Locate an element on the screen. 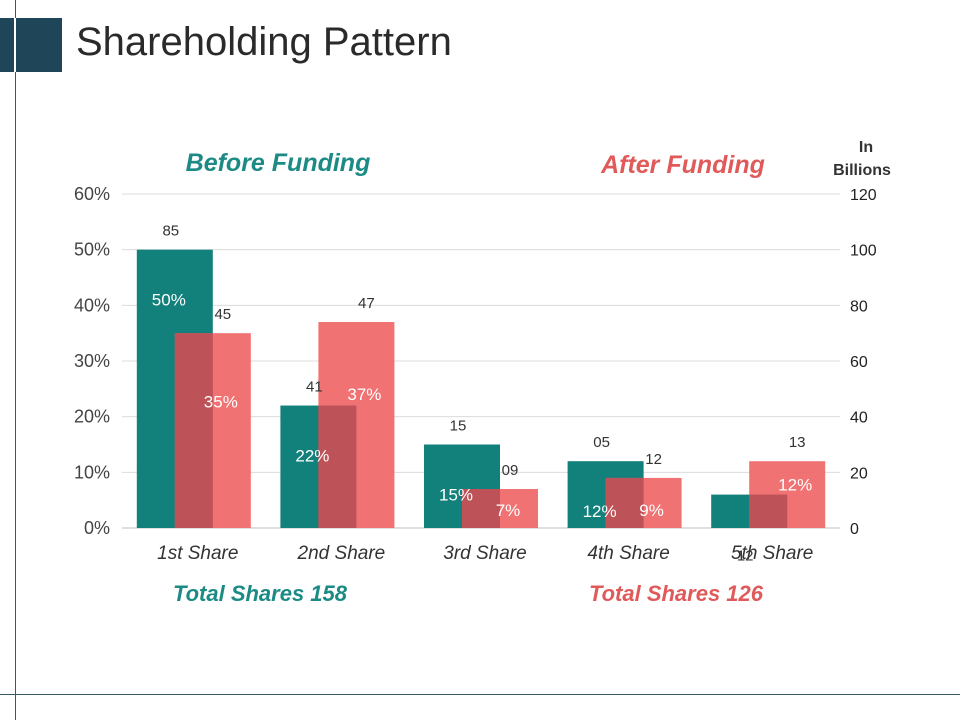 This screenshot has height=720, width=960. y-tick-right: 20 is located at coordinates (859, 473).